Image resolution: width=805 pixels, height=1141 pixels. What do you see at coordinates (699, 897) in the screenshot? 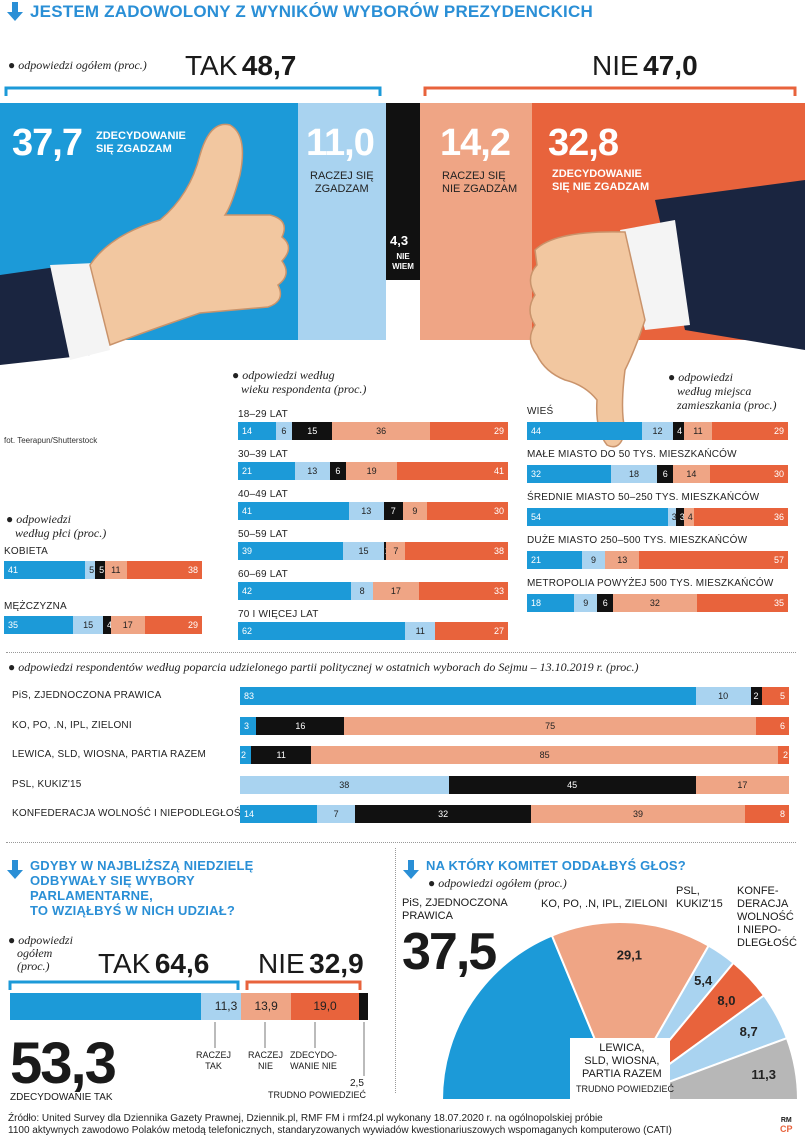
I see `pie-label-psl: PSL, KUKIZ'15` at bounding box center [699, 897].